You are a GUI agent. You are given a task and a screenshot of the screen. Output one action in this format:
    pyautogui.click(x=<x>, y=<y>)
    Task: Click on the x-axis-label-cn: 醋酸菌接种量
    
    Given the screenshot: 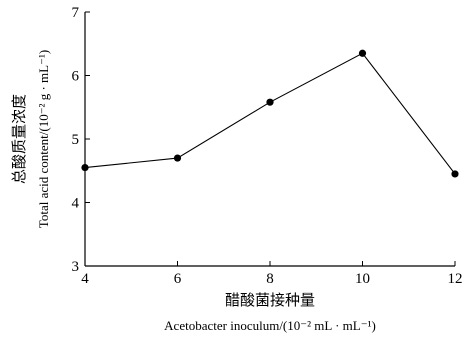 What is the action you would take?
    pyautogui.click(x=270, y=300)
    